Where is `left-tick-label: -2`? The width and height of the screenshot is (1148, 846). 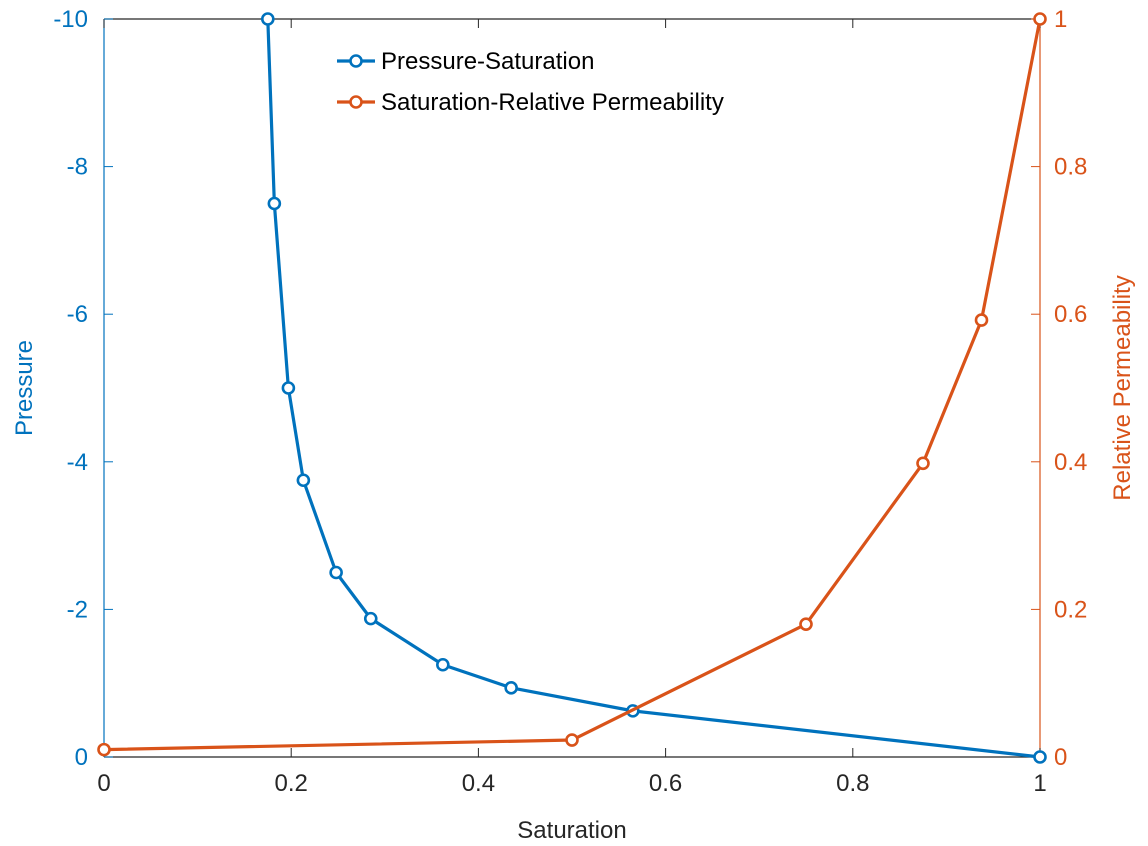
left-tick-label: -2 is located at coordinates (77, 609).